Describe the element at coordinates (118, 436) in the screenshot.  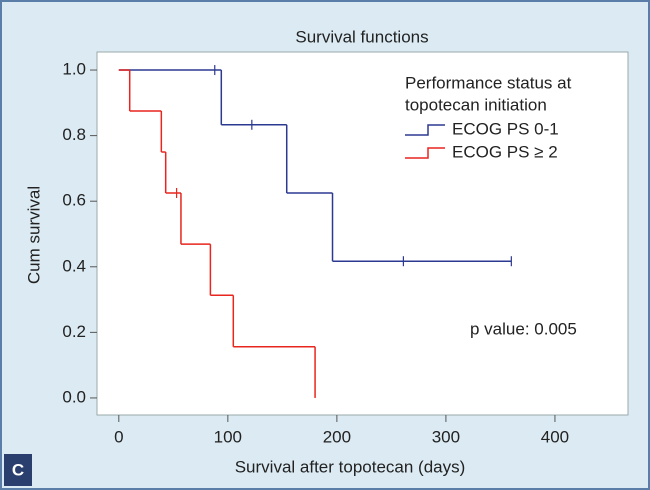
I see `x-tick-label: 0` at that location.